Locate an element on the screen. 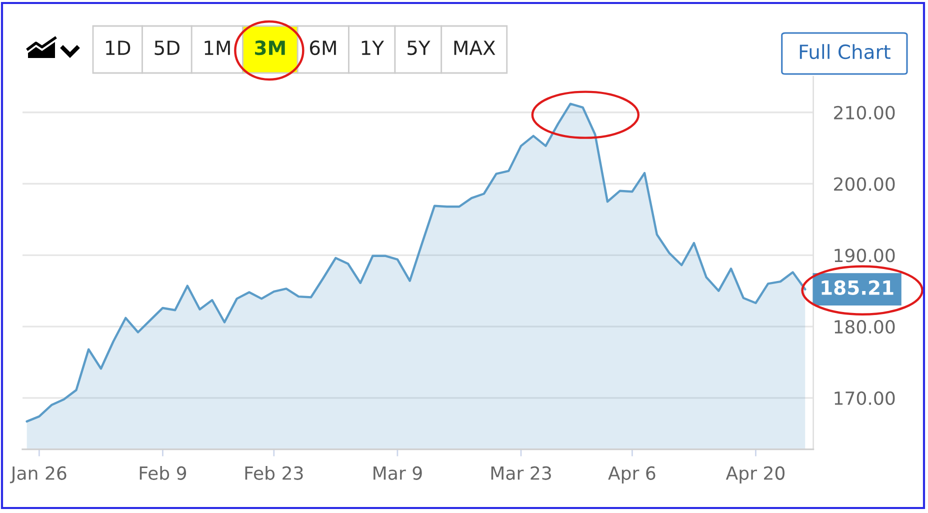 The image size is (928, 513). y-tick-label: 200.00 is located at coordinates (864, 184).